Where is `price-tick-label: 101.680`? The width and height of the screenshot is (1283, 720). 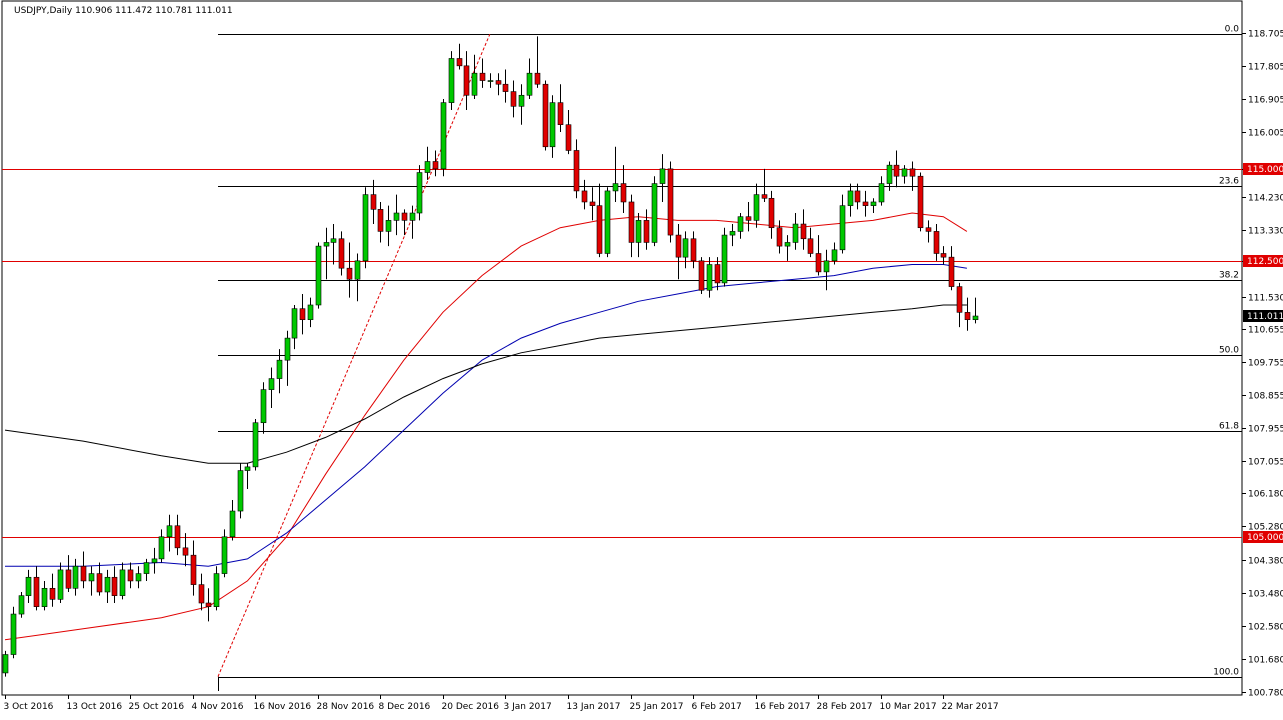 price-tick-label: 101.680 is located at coordinates (1265, 661).